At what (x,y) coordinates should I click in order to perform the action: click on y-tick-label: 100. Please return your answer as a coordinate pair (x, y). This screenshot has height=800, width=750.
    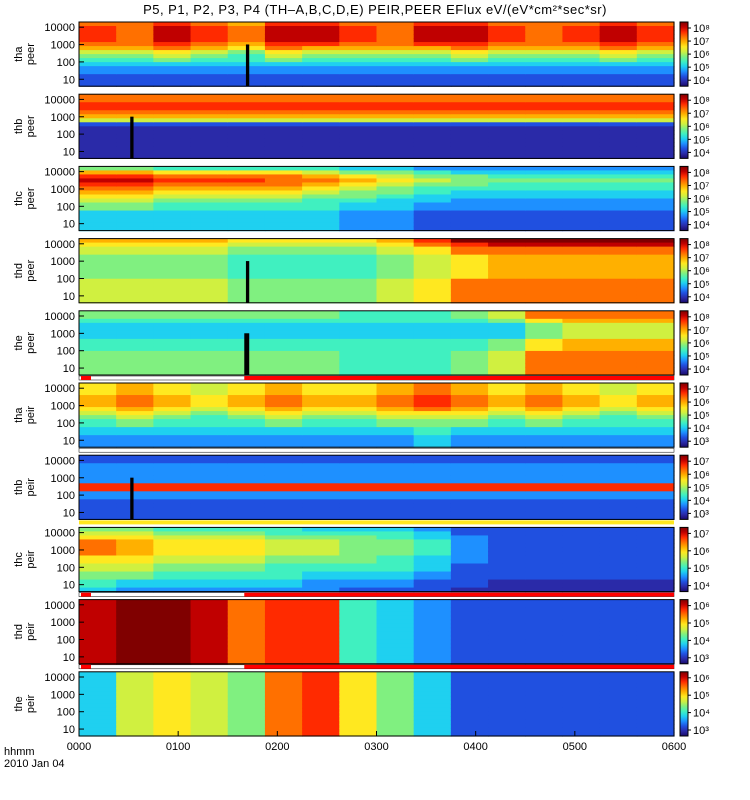
    Looking at the image, I should click on (66, 280).